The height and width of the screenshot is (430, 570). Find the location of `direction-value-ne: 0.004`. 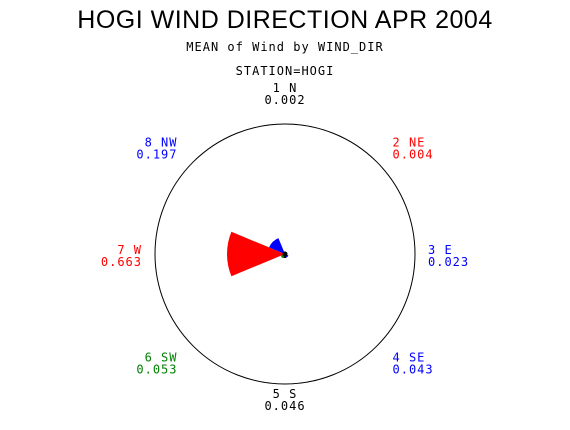

direction-value-ne: 0.004 is located at coordinates (413, 155).